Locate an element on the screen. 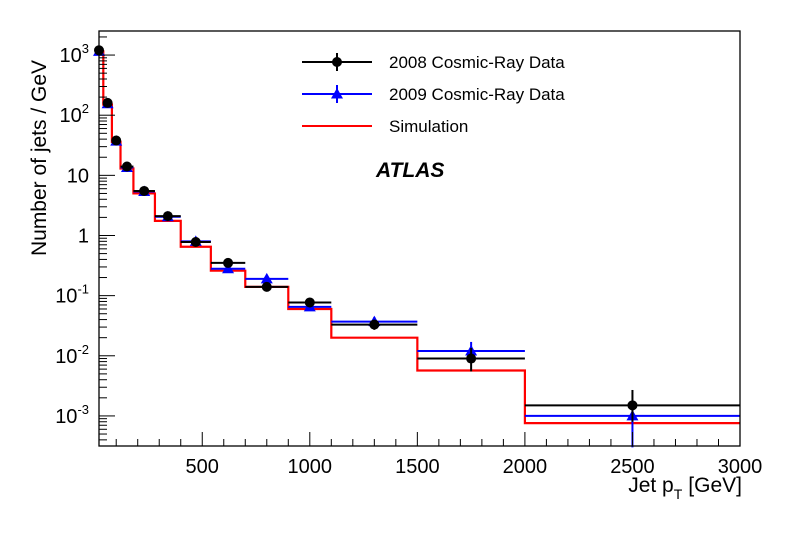 This screenshot has width=788, height=534. y-tick-label-exponent: -1 is located at coordinates (83, 289).